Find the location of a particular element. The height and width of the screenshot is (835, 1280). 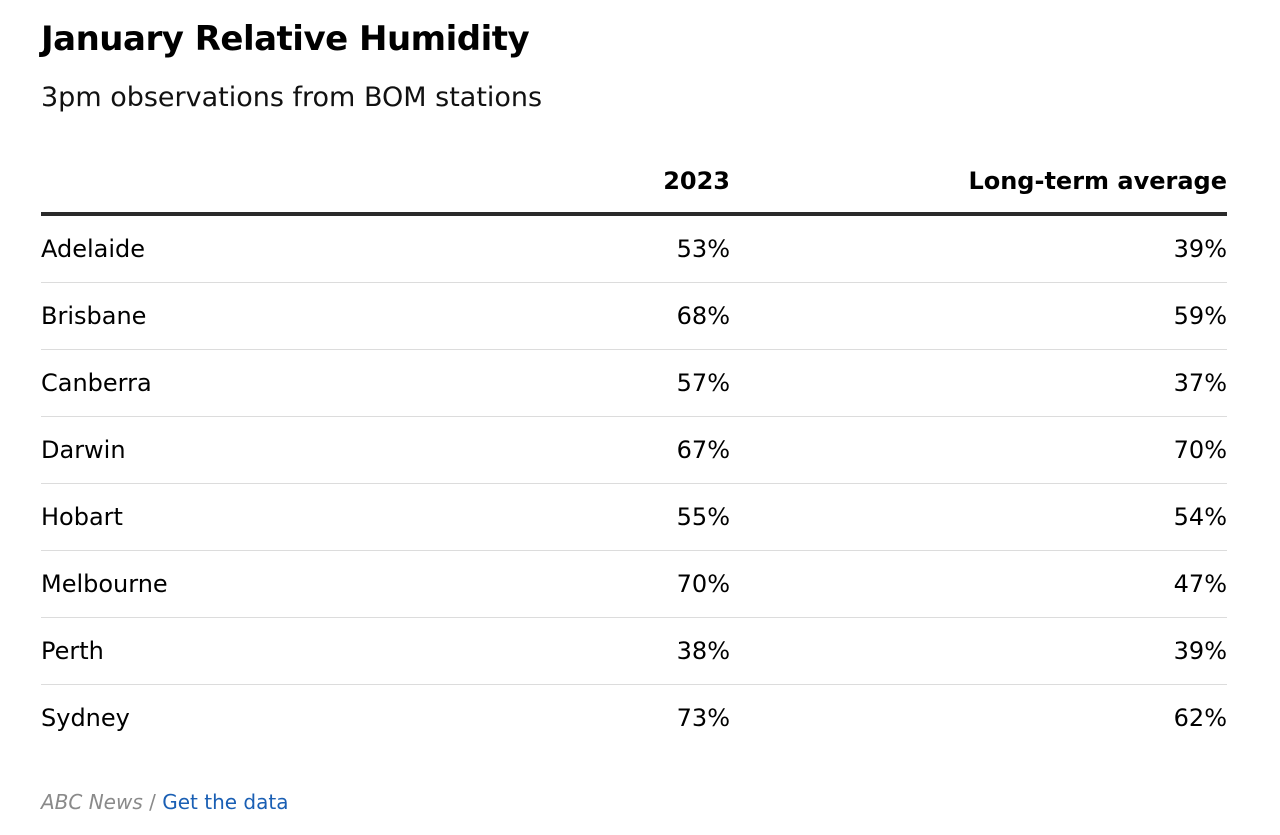

table-row: Darwin 67% 70% is located at coordinates (634, 450).